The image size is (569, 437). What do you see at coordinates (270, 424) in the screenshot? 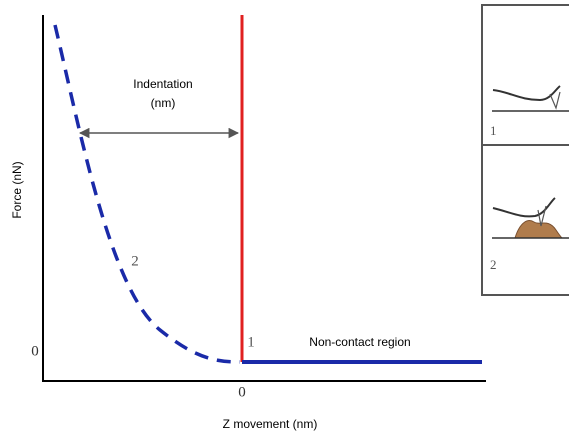
I see `x-axis-label: Z movement (nm)` at bounding box center [270, 424].